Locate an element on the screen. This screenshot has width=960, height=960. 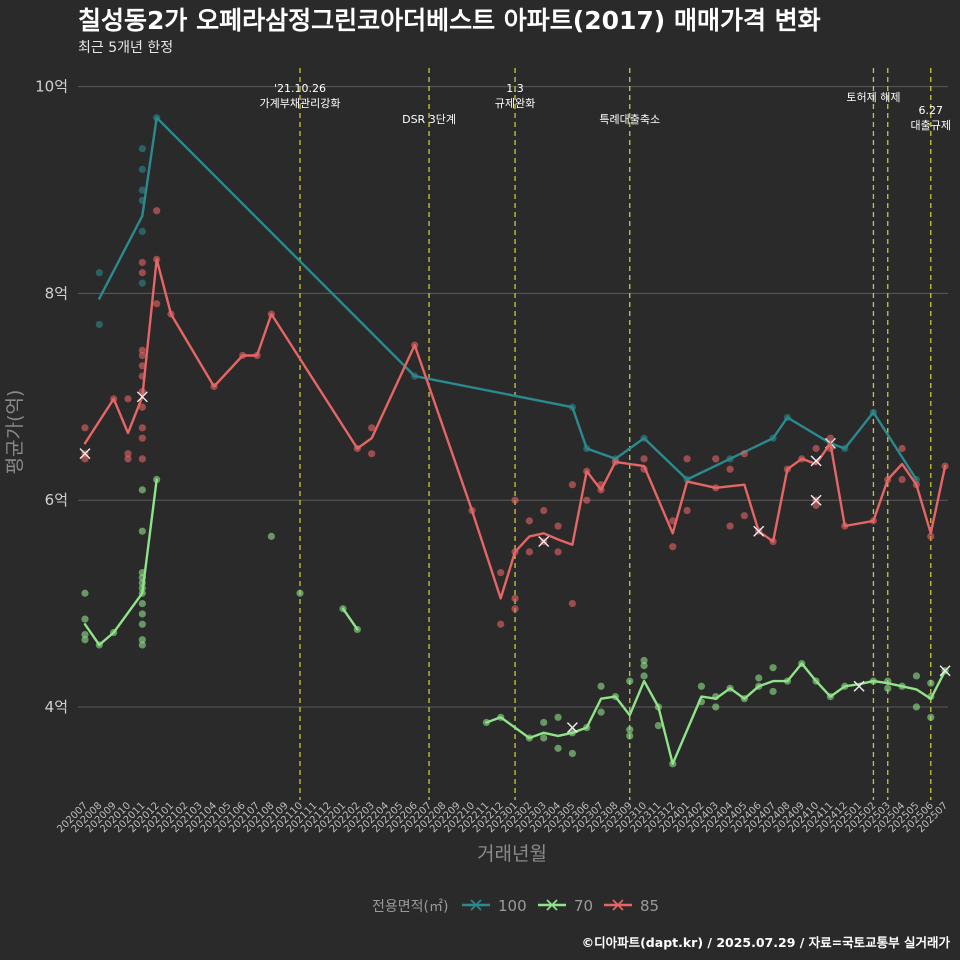
event-label-line: 특례대출축소 is located at coordinates (629, 119).